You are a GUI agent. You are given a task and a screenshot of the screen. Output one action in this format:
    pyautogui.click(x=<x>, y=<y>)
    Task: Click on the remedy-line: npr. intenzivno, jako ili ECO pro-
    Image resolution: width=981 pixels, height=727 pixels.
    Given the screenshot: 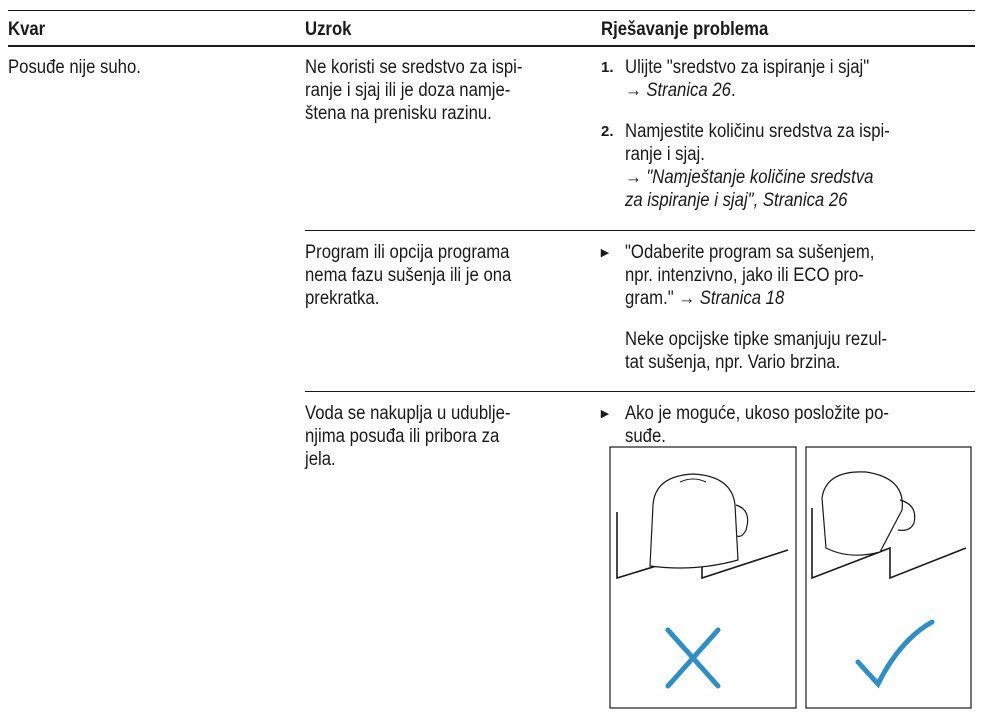 What is the action you would take?
    pyautogui.click(x=744, y=276)
    